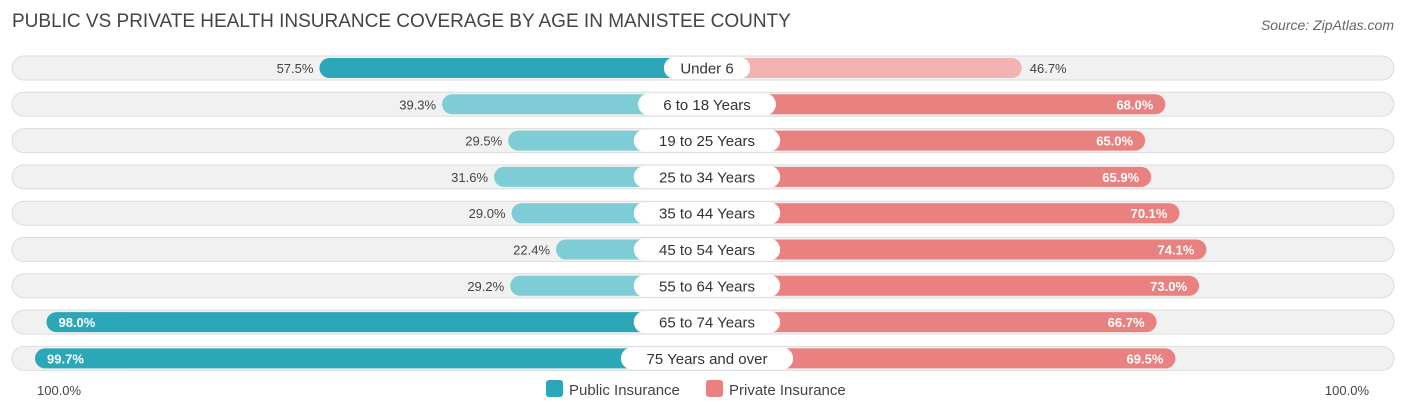 This screenshot has width=1406, height=414. Describe the element at coordinates (483, 141) in the screenshot. I see `value-label-public: 29.5%` at that location.